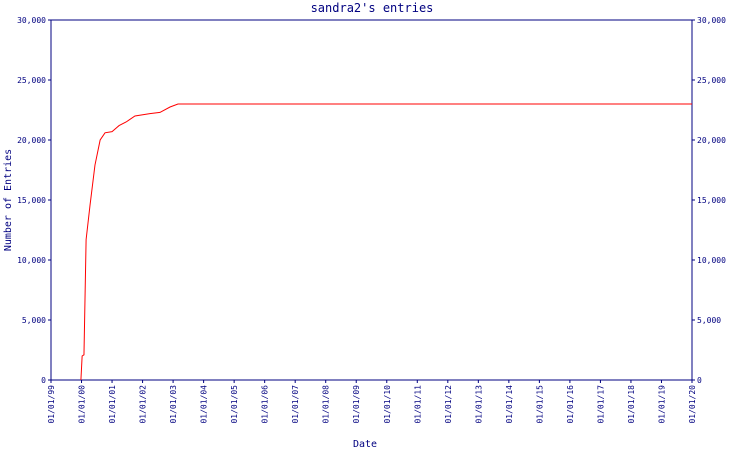 This screenshot has width=750, height=450. I want to click on y-tick-label: 5,000, so click(34, 320).